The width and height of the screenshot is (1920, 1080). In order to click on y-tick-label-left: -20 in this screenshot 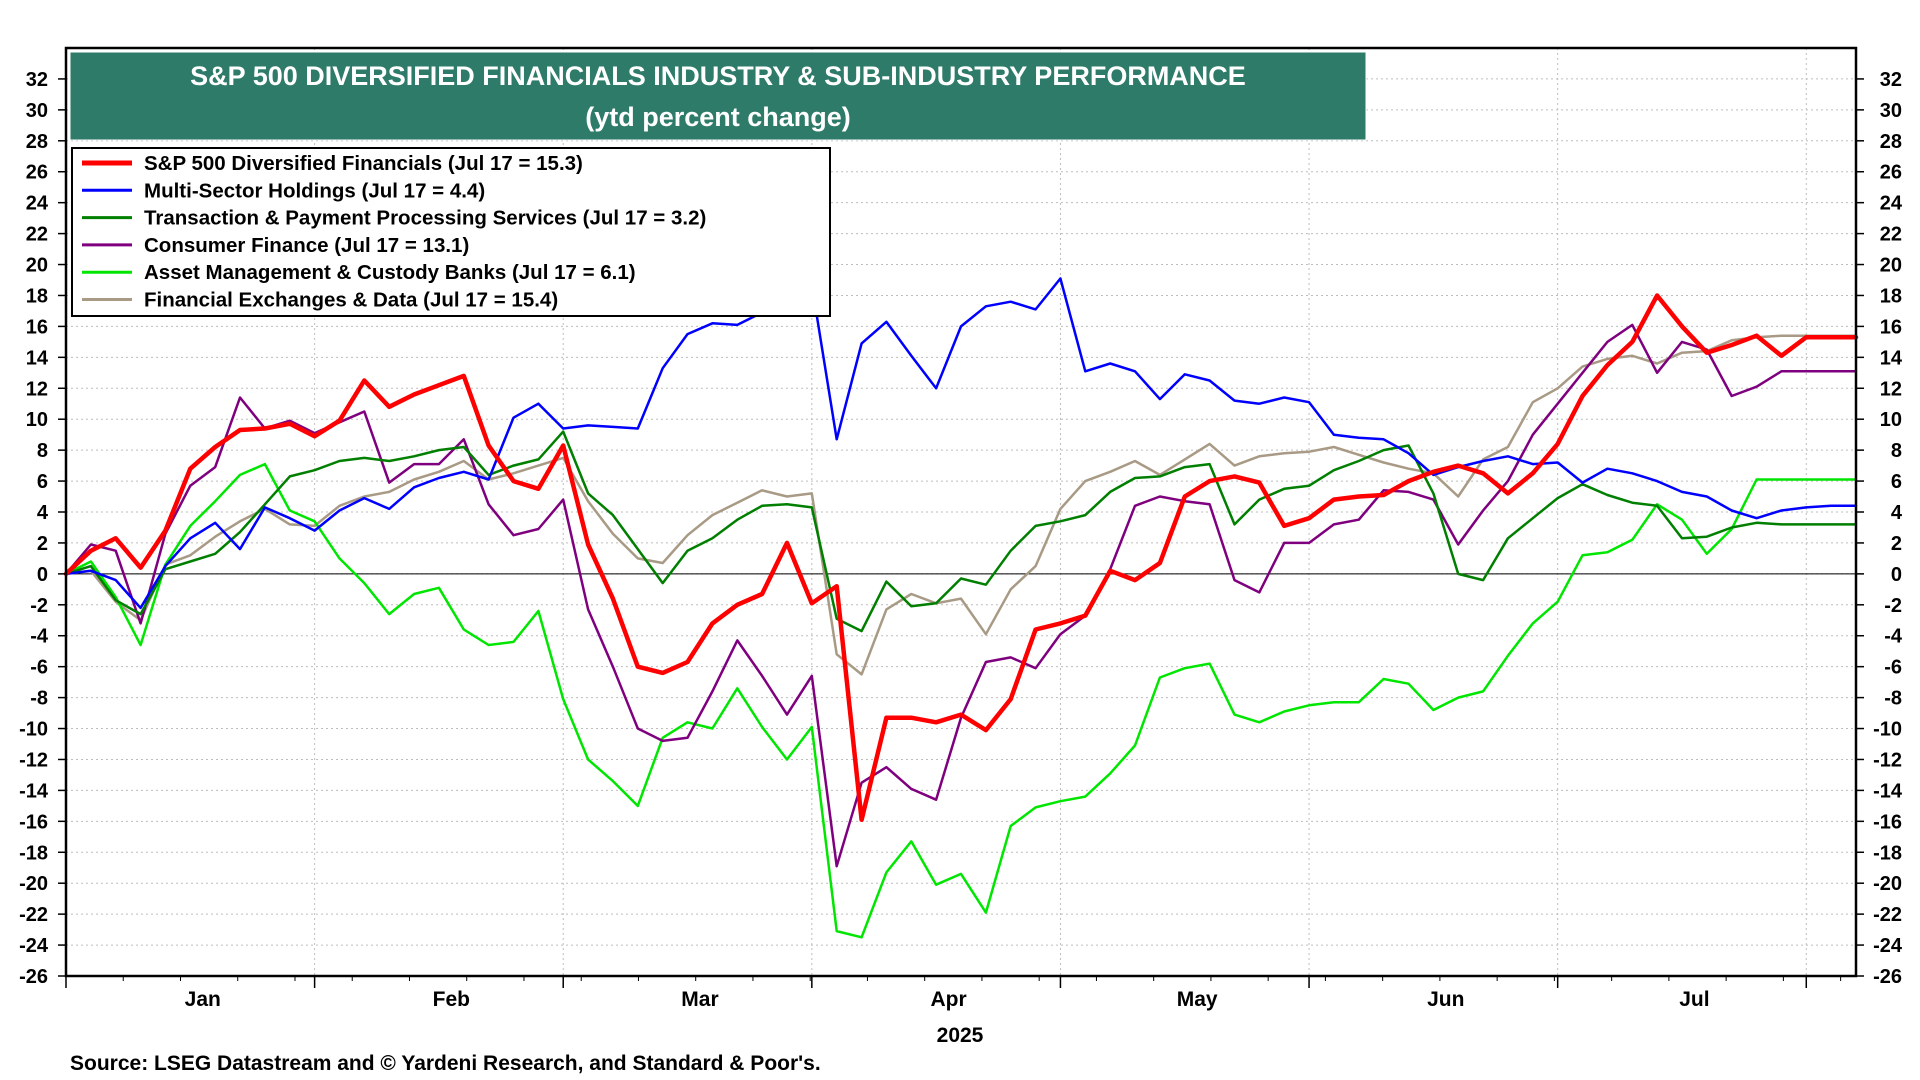, I will do `click(33, 884)`.